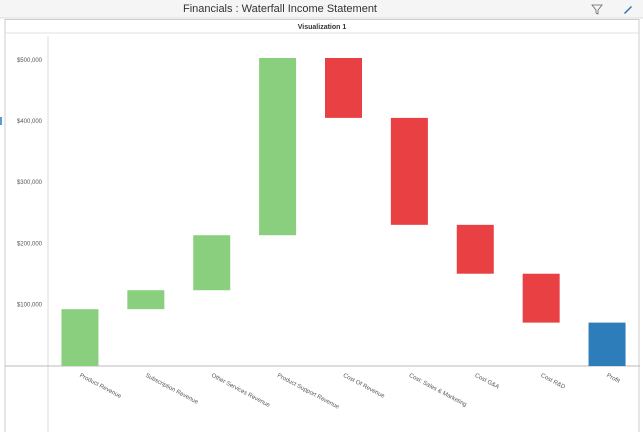  What do you see at coordinates (30, 305) in the screenshot?
I see `y-tick-label: $100,000` at bounding box center [30, 305].